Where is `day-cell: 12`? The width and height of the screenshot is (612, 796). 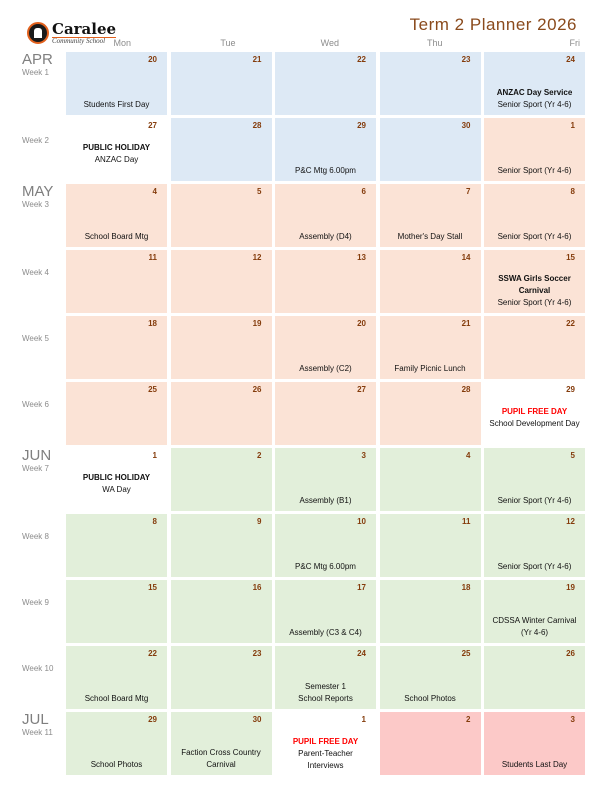 day-cell: 12 is located at coordinates (221, 281).